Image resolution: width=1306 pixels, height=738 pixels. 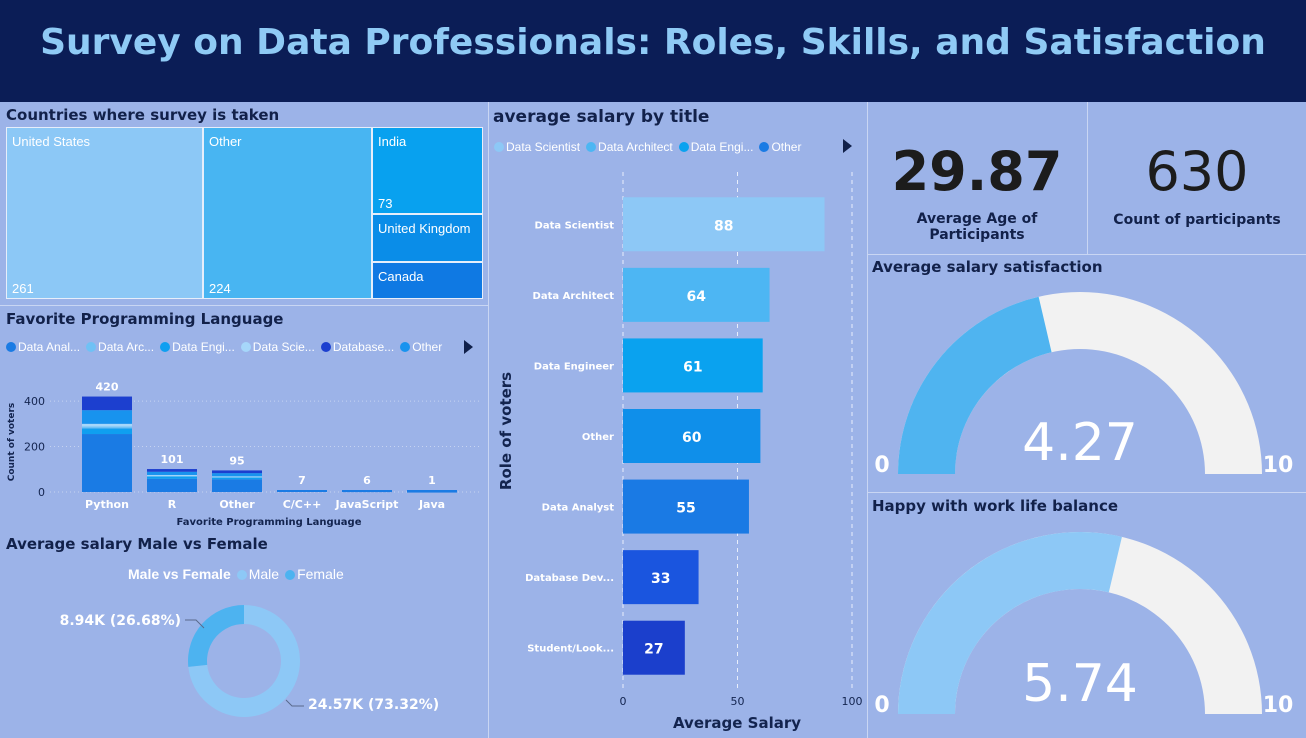 I want to click on treemap-tile-value: 73, so click(x=385, y=203).